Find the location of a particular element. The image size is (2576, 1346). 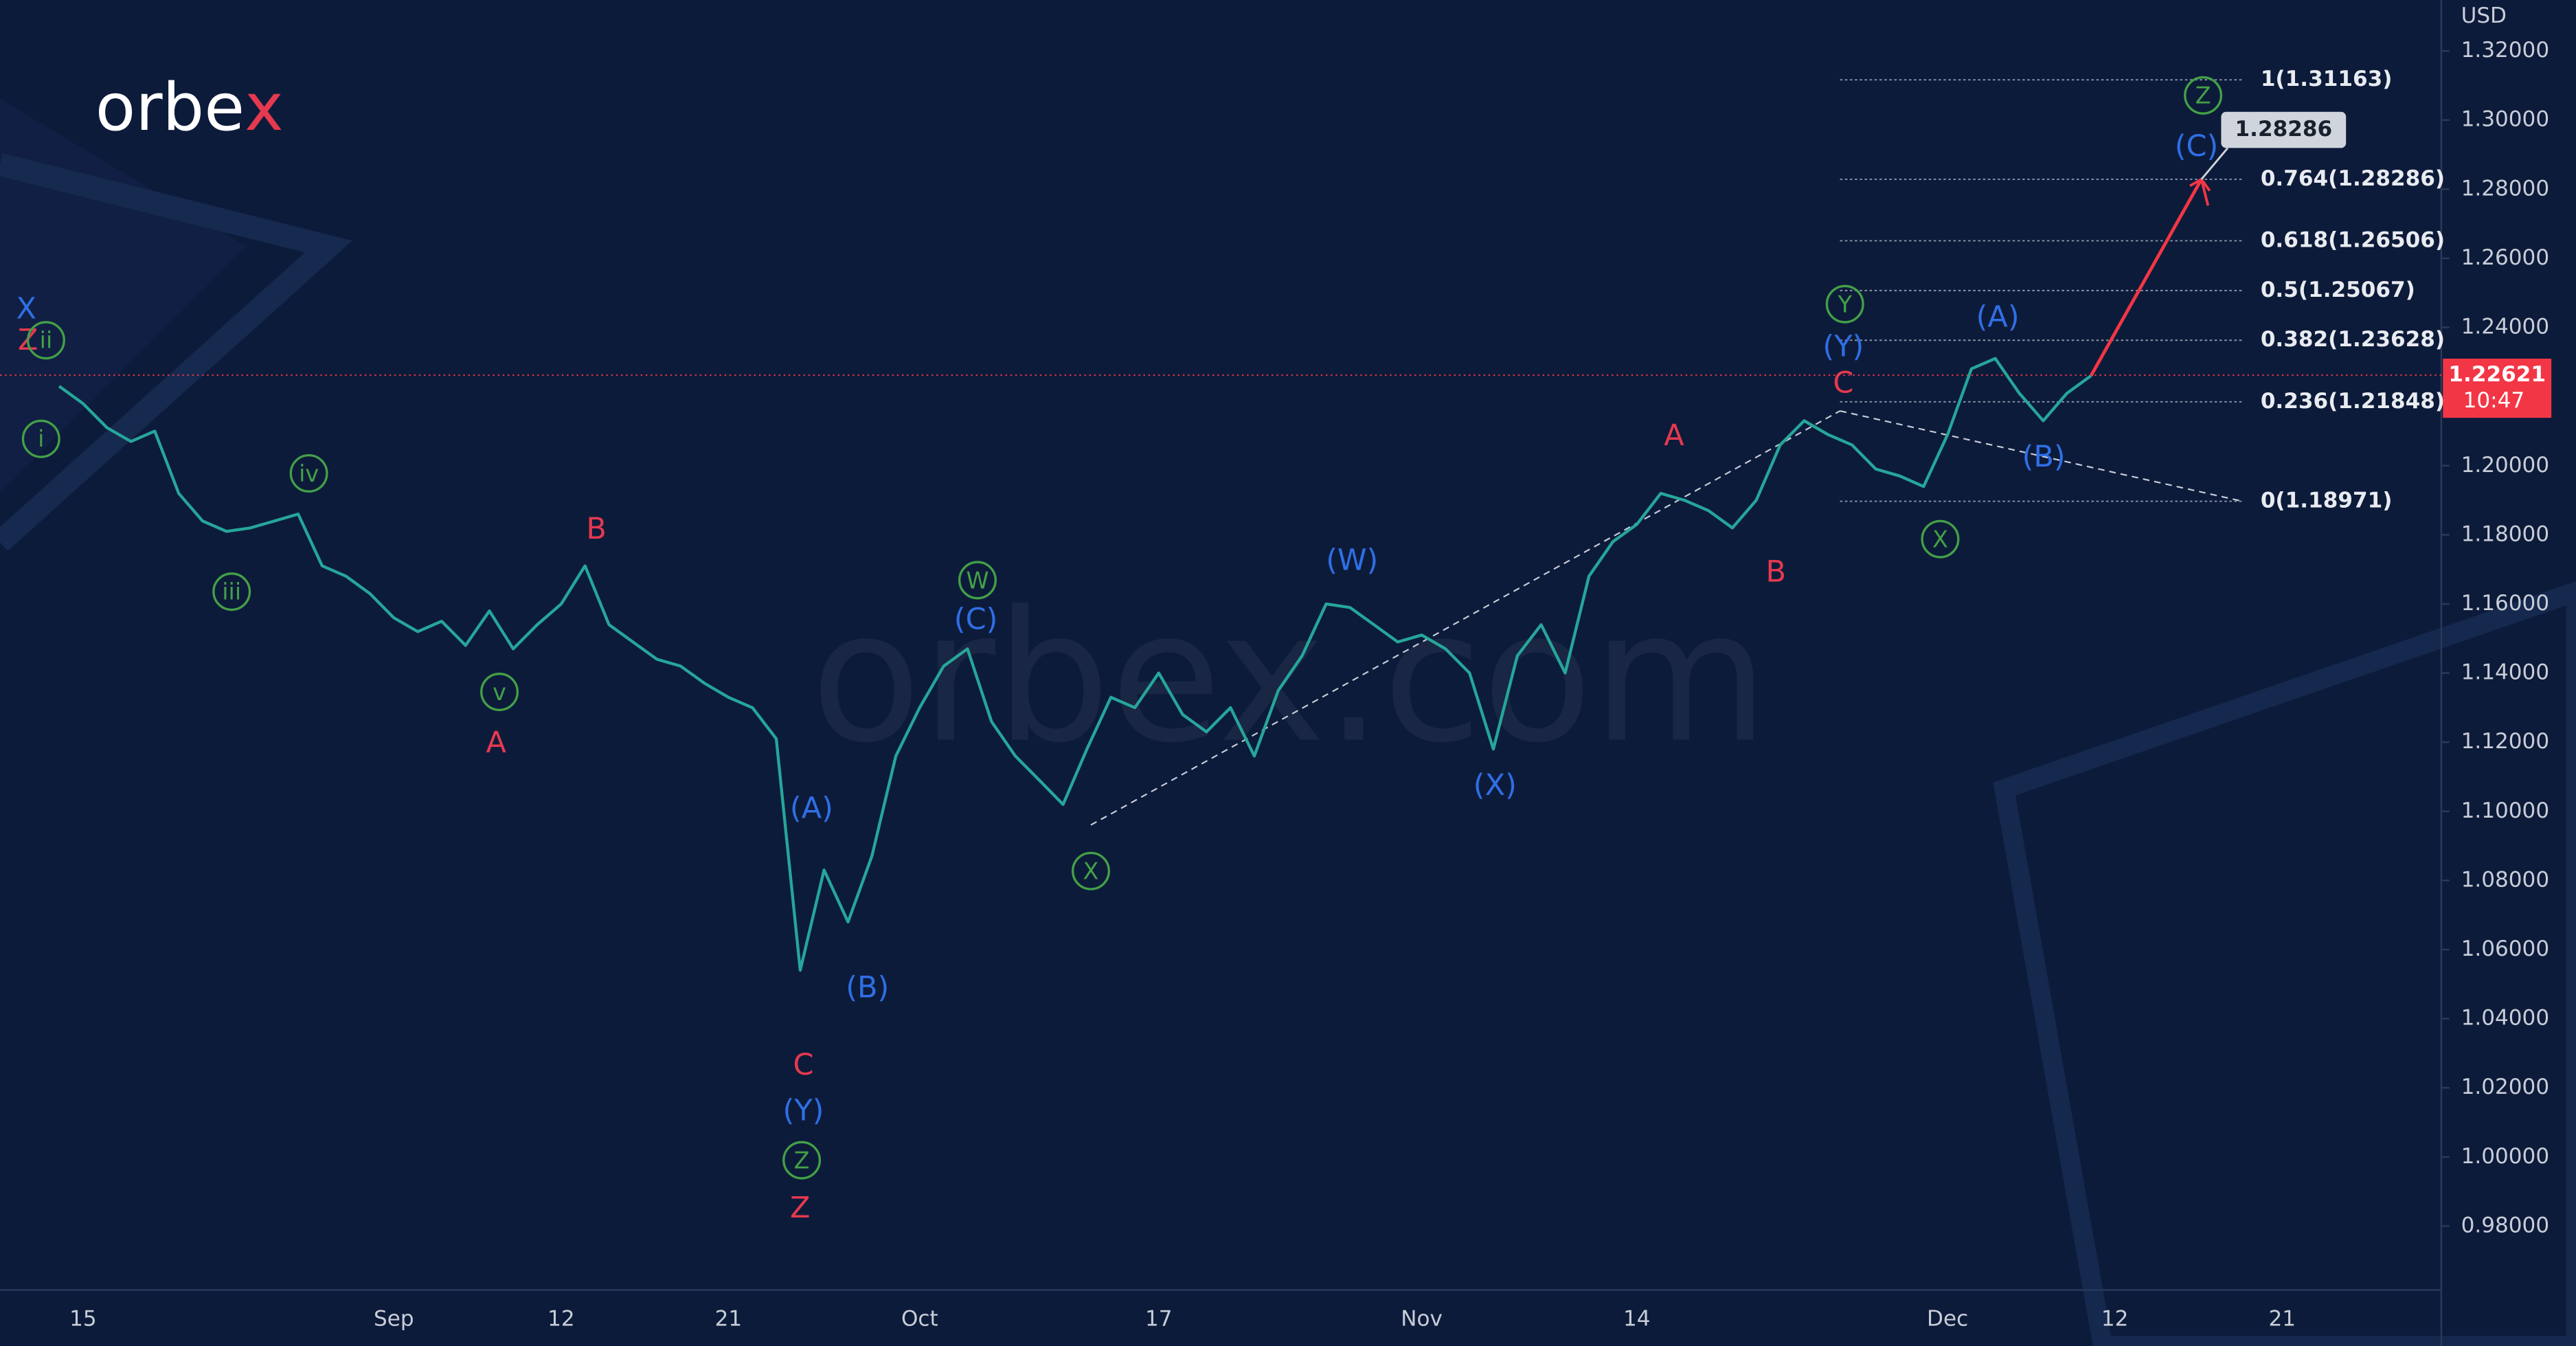

x-tick-label: 17 is located at coordinates (1159, 1319).